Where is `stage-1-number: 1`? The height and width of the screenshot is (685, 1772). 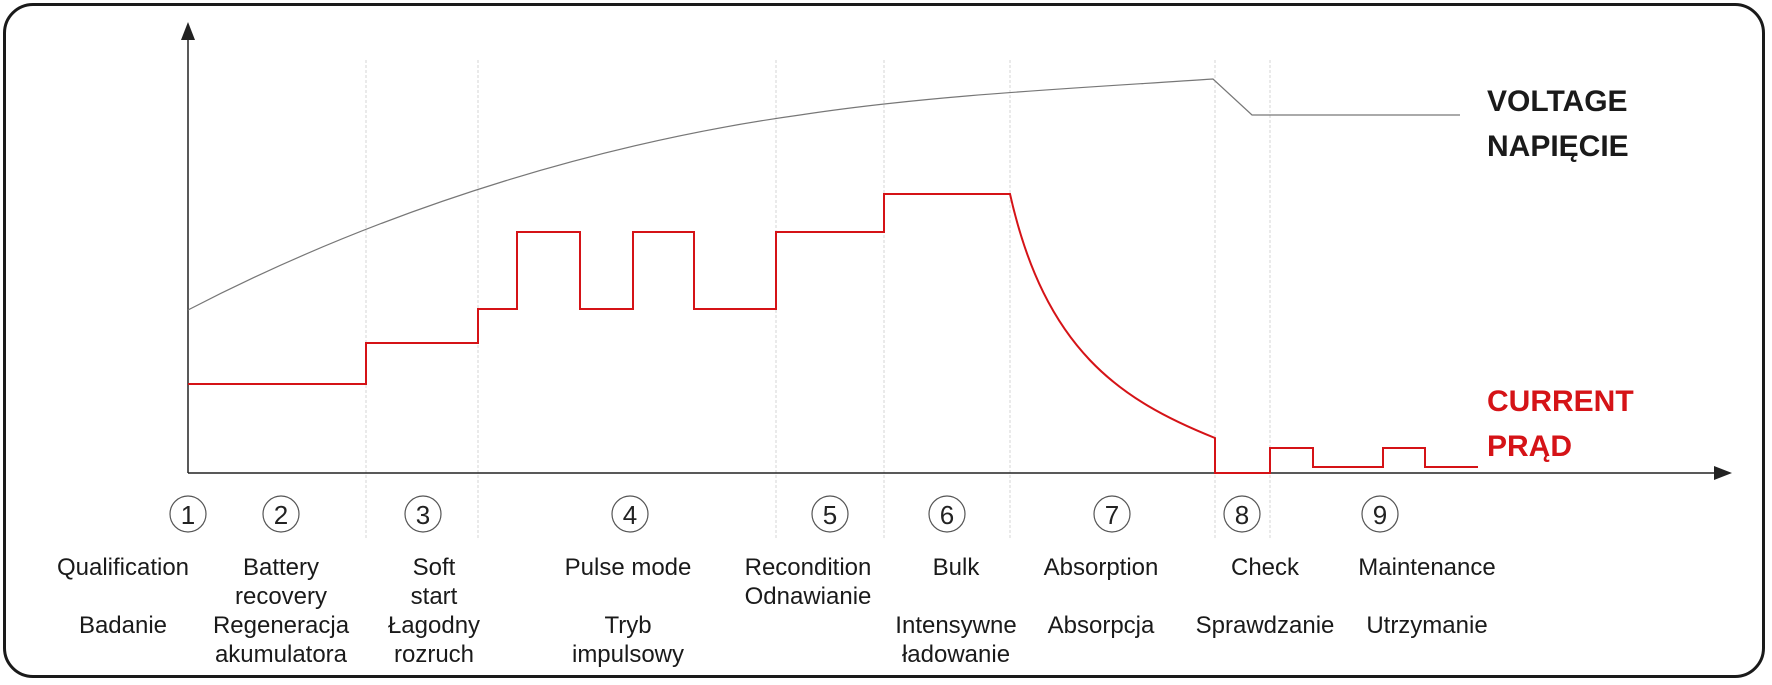
stage-1-number: 1 is located at coordinates (188, 515).